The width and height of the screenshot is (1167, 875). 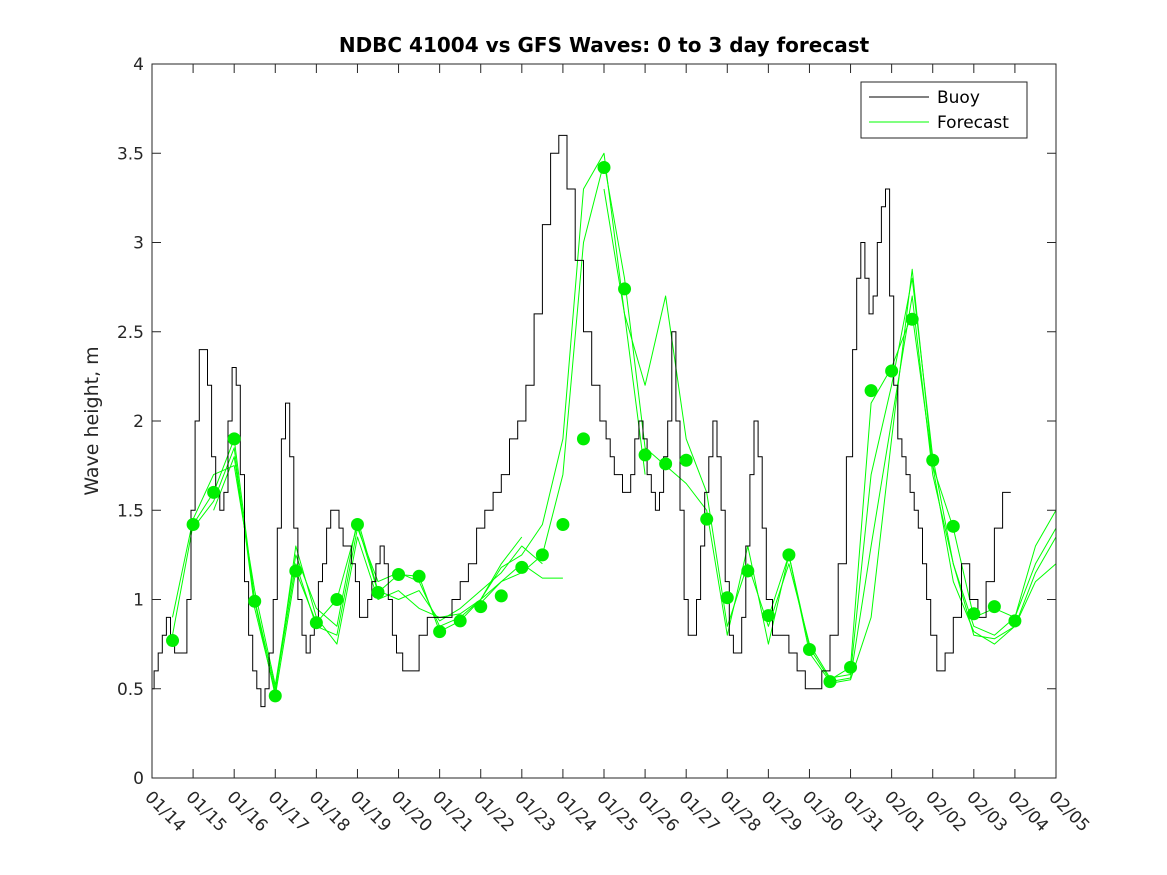 I want to click on y-tick-label: 1.5, so click(x=130, y=511).